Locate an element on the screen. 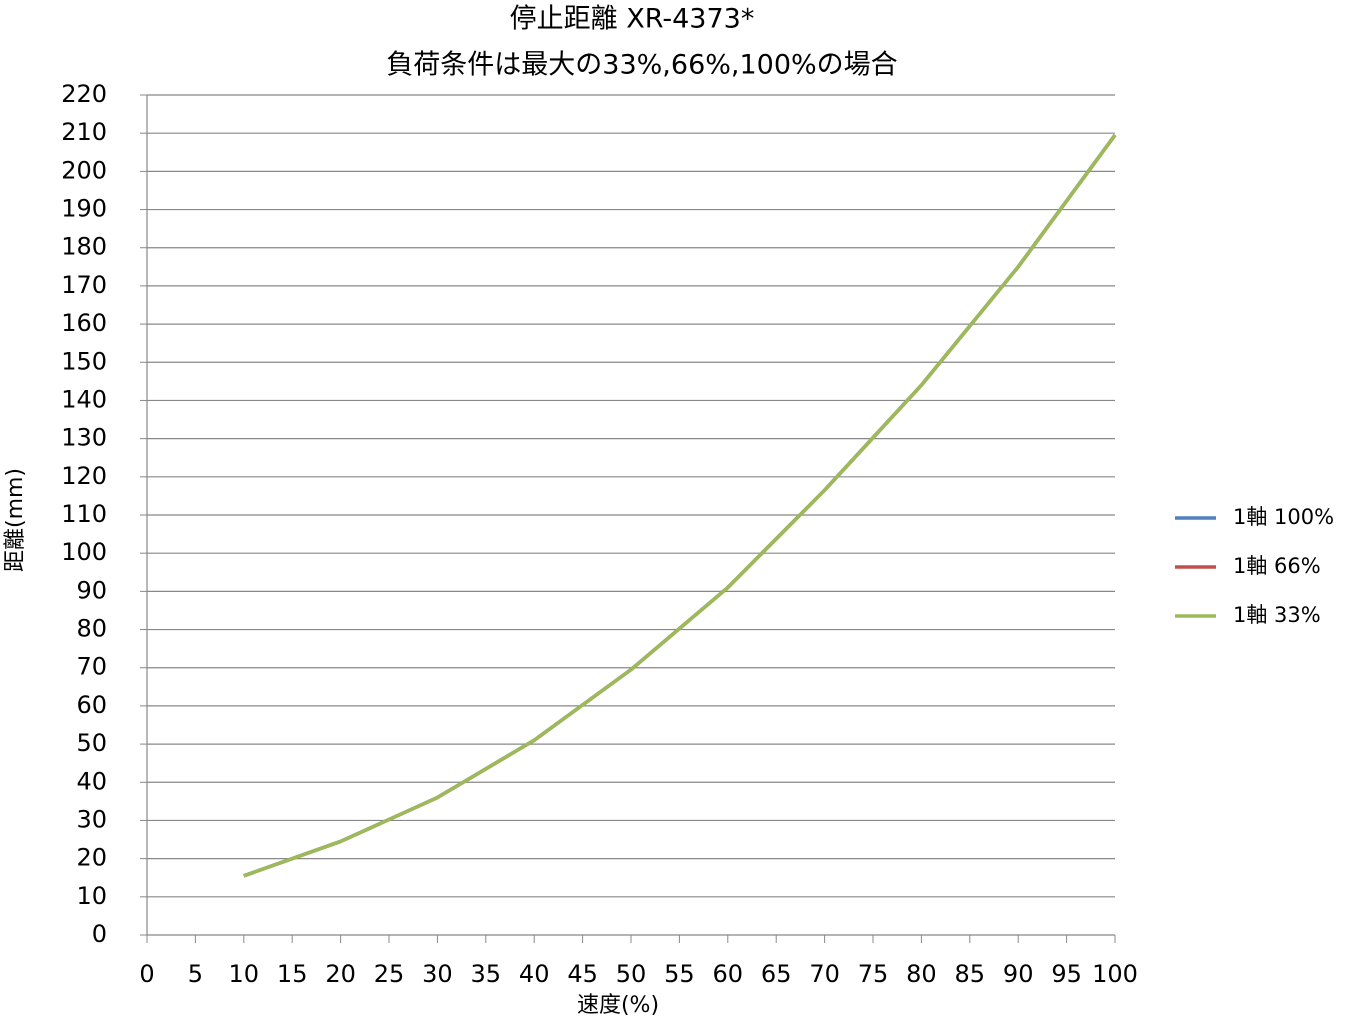 The height and width of the screenshot is (1021, 1347). x-tick-label: 75 is located at coordinates (873, 974).